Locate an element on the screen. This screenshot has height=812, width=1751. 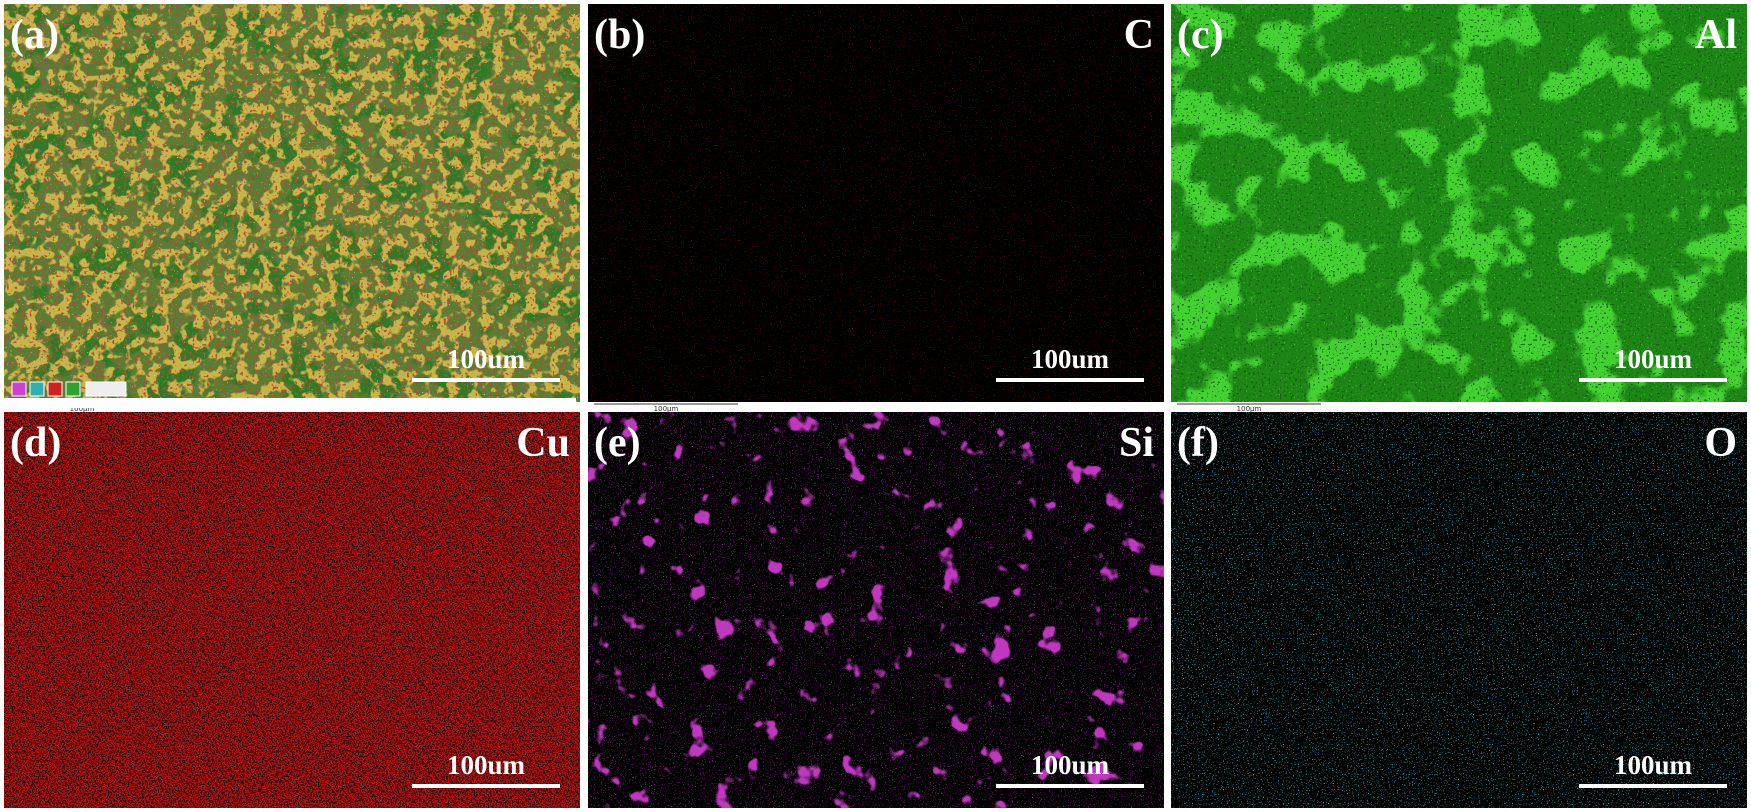
strip is located at coordinates (288, 403).